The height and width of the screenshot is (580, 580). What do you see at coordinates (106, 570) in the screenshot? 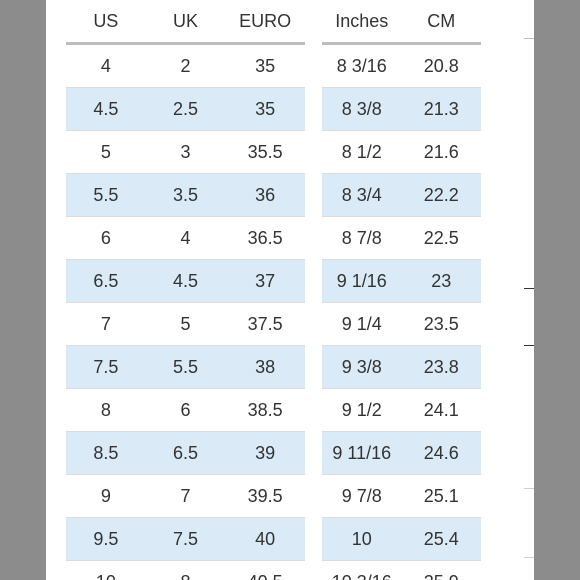
I see `cell-us: 10` at bounding box center [106, 570].